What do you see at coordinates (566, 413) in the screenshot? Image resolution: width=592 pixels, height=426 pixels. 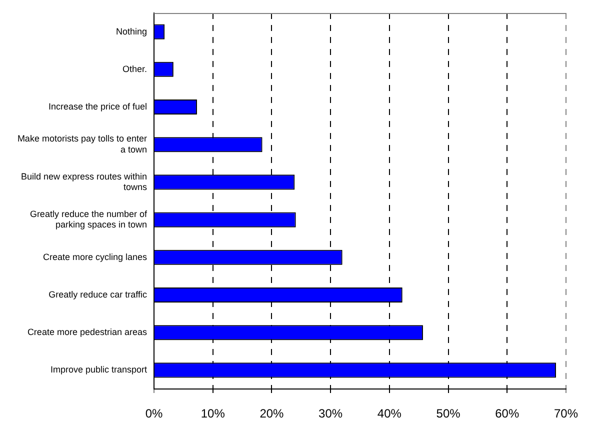 I see `x-tick-label: 70%` at bounding box center [566, 413].